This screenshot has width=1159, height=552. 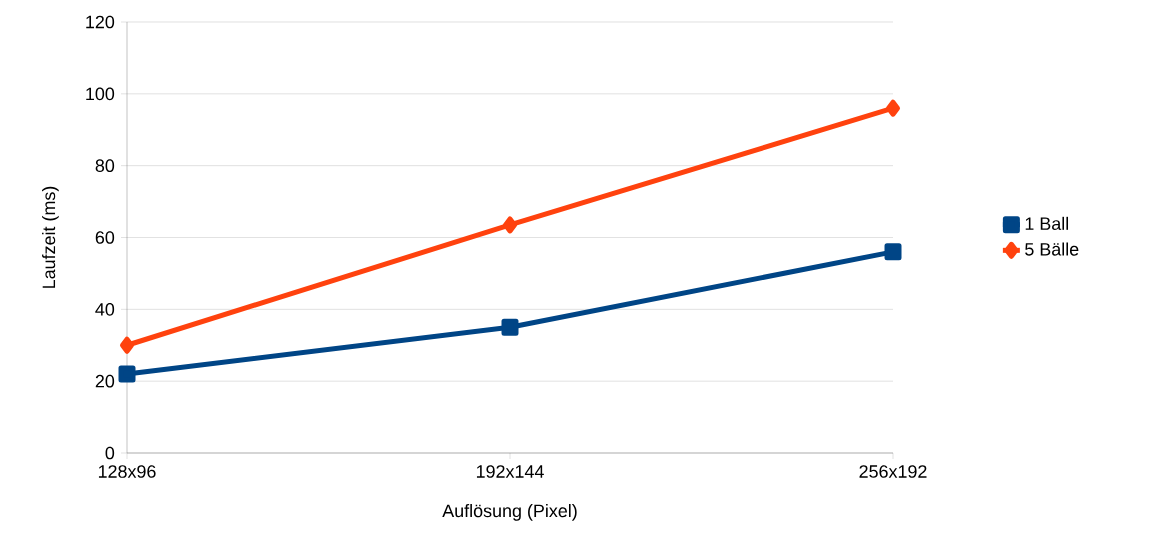 What do you see at coordinates (50, 237) in the screenshot?
I see `y-axis-title: Laufzeit (ms)` at bounding box center [50, 237].